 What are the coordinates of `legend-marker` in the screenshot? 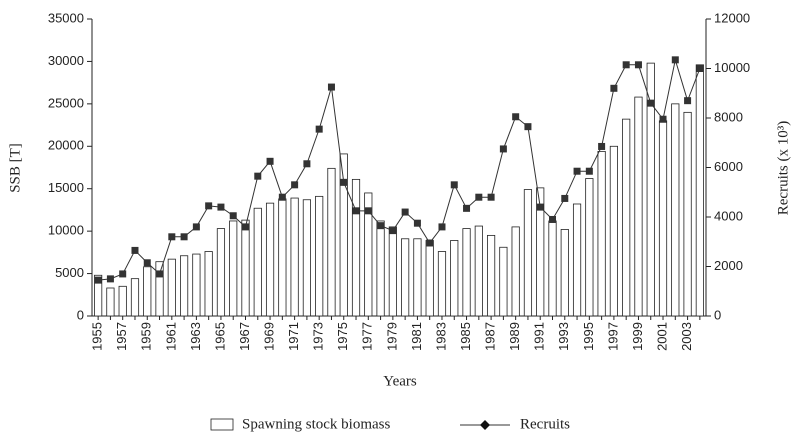 It's located at (485, 425).